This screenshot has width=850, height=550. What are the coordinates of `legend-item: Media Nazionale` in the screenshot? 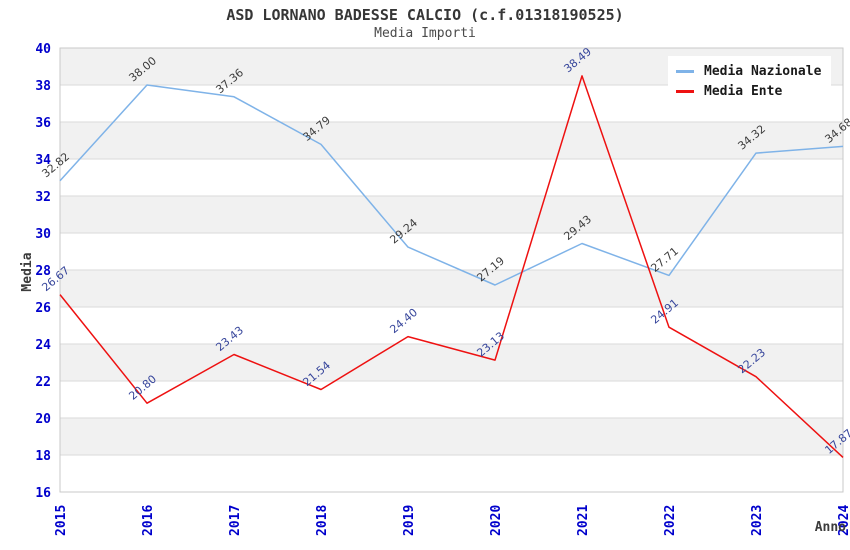 It's located at (748, 71).